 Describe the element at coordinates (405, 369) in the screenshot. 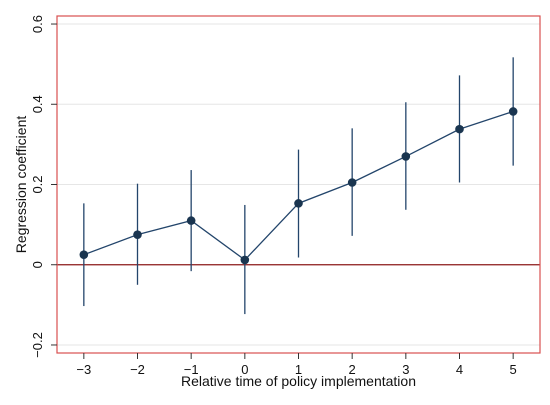

I see `x-tick-label-6: 3` at that location.